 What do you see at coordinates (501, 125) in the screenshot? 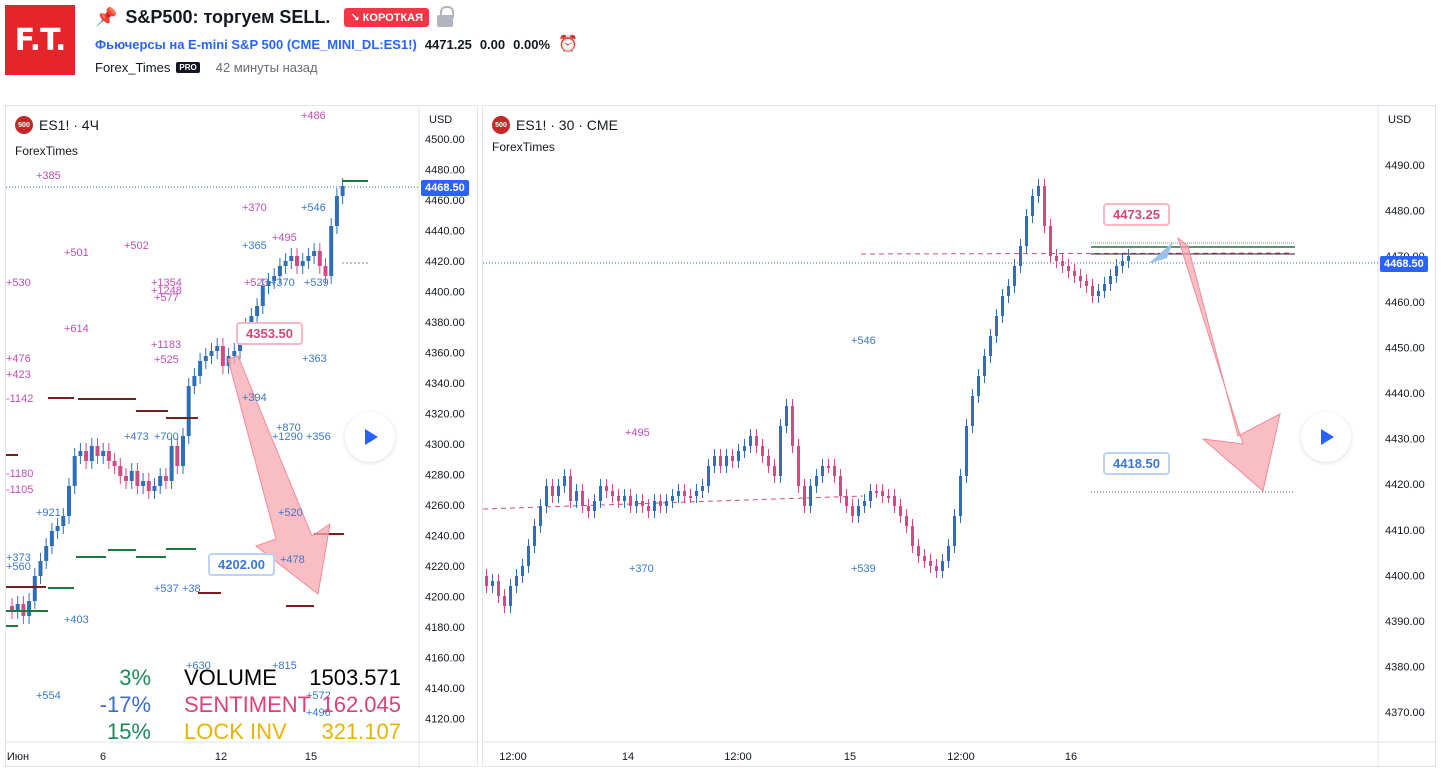
I see `es-symbol-icon: 500` at bounding box center [501, 125].